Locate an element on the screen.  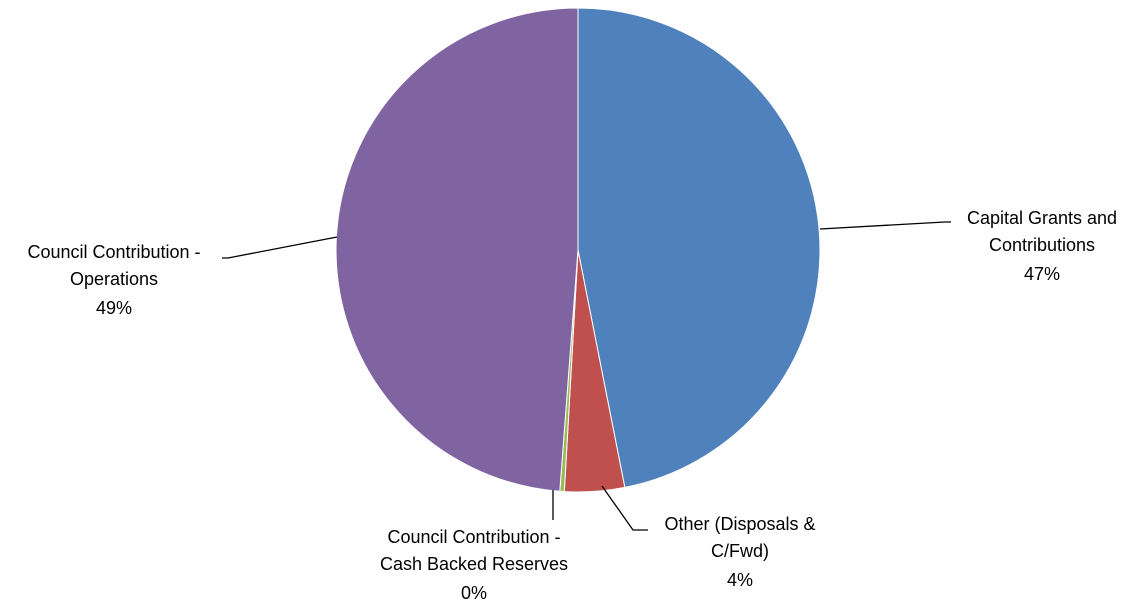
slice-label-line-2: Cash Backed Reserves is located at coordinates (474, 564).